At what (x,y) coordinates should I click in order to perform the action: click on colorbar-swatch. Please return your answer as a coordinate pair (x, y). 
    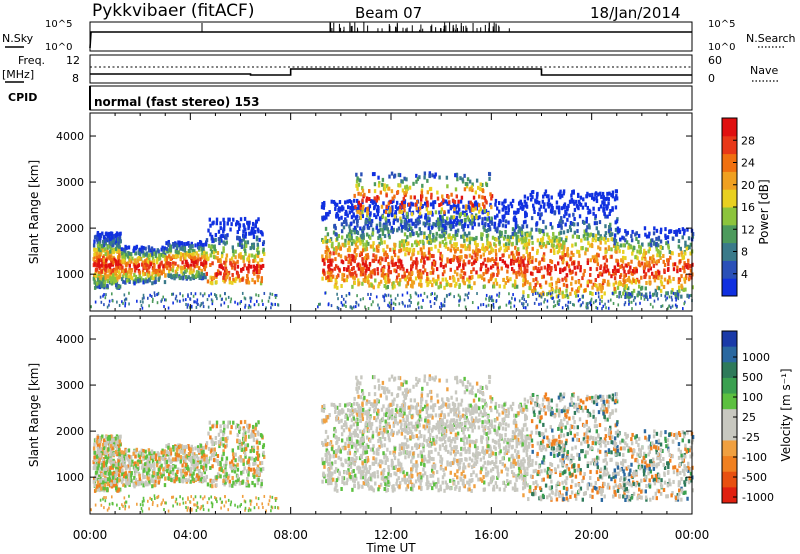
    Looking at the image, I should click on (729, 127).